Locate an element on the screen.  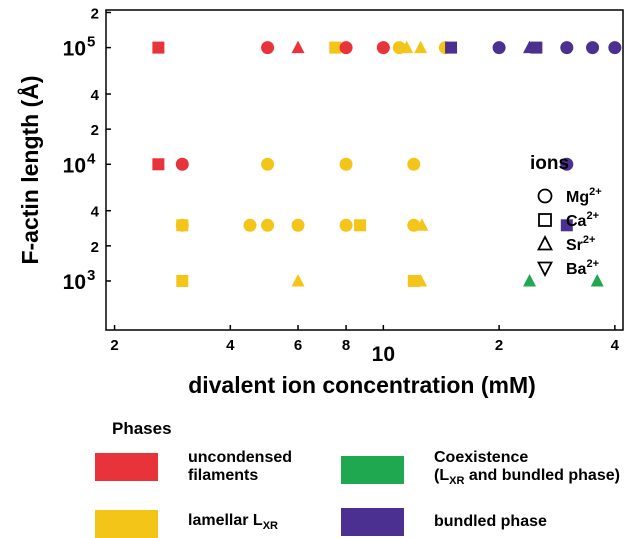
ion-legend: ions Mg2+ Ca2+ Sr2+ Ba2+ is located at coordinates (566, 215).